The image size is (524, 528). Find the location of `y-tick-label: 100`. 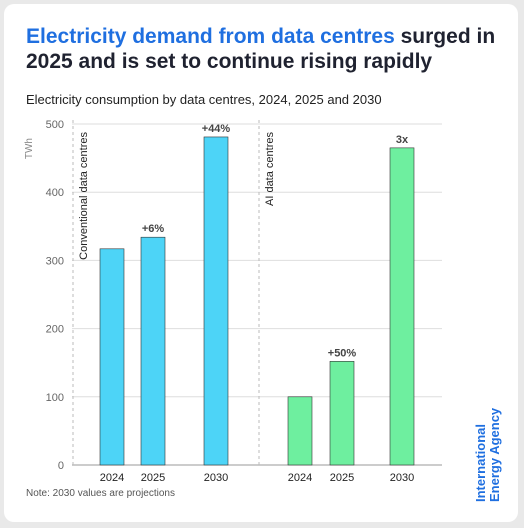

y-tick-label: 100 is located at coordinates (55, 398).